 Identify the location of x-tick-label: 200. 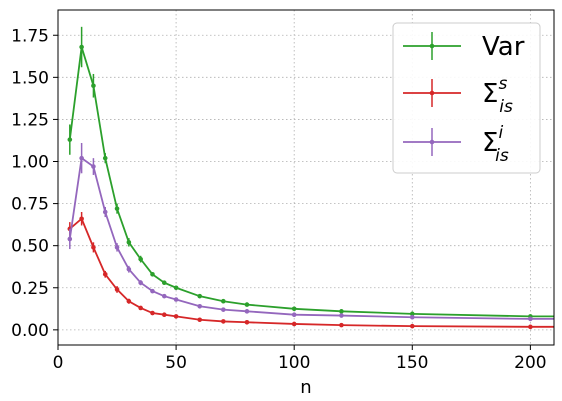
(530, 363).